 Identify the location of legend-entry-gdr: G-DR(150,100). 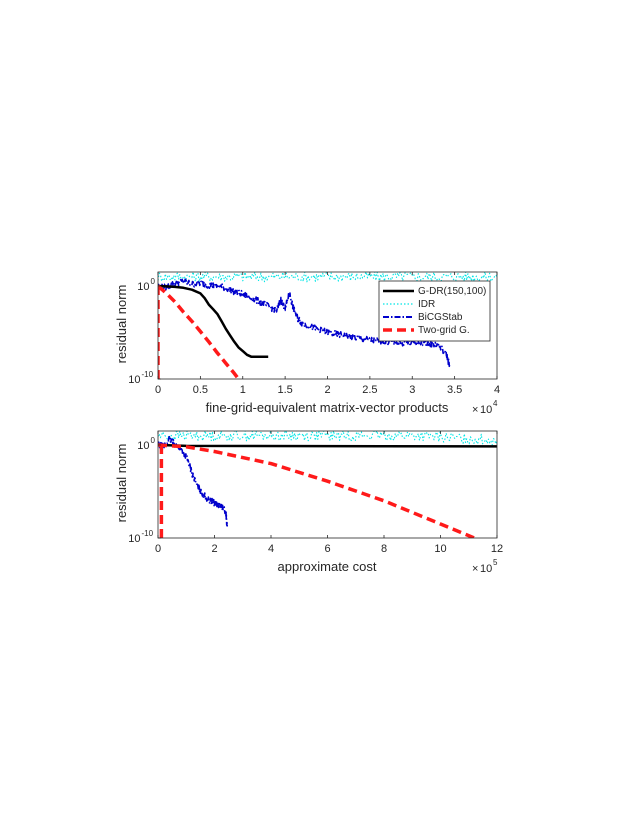
(434, 291).